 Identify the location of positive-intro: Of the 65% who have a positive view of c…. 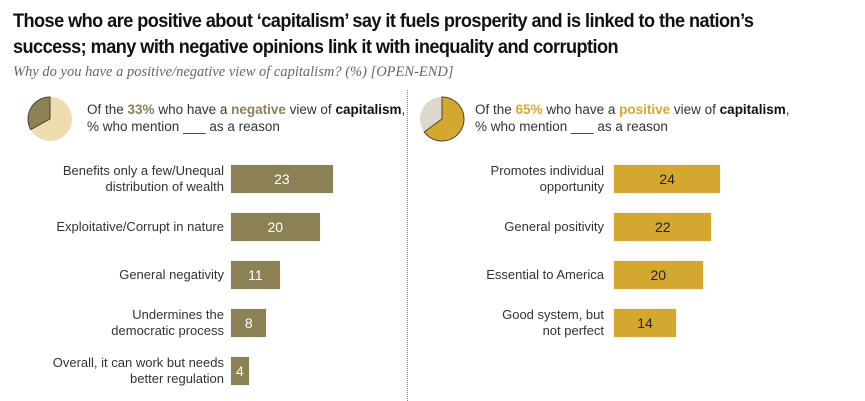
(632, 118).